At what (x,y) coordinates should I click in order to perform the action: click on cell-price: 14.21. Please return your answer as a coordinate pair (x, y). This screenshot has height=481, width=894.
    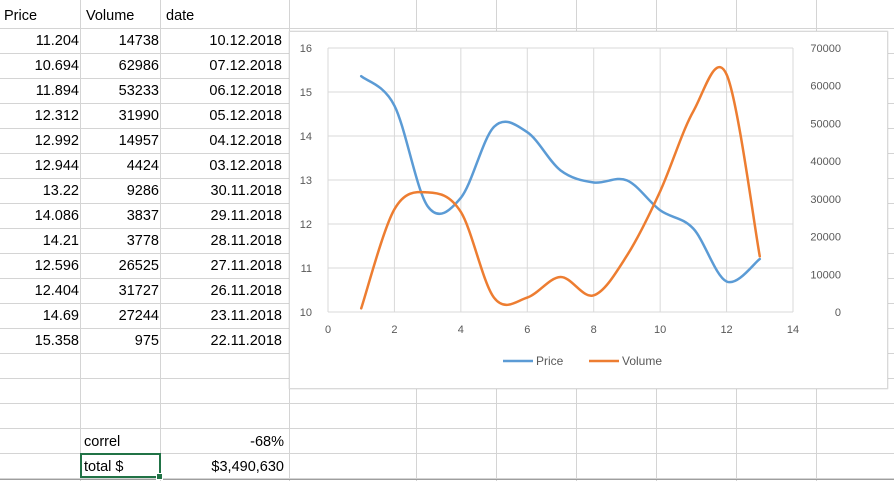
    Looking at the image, I should click on (60, 241).